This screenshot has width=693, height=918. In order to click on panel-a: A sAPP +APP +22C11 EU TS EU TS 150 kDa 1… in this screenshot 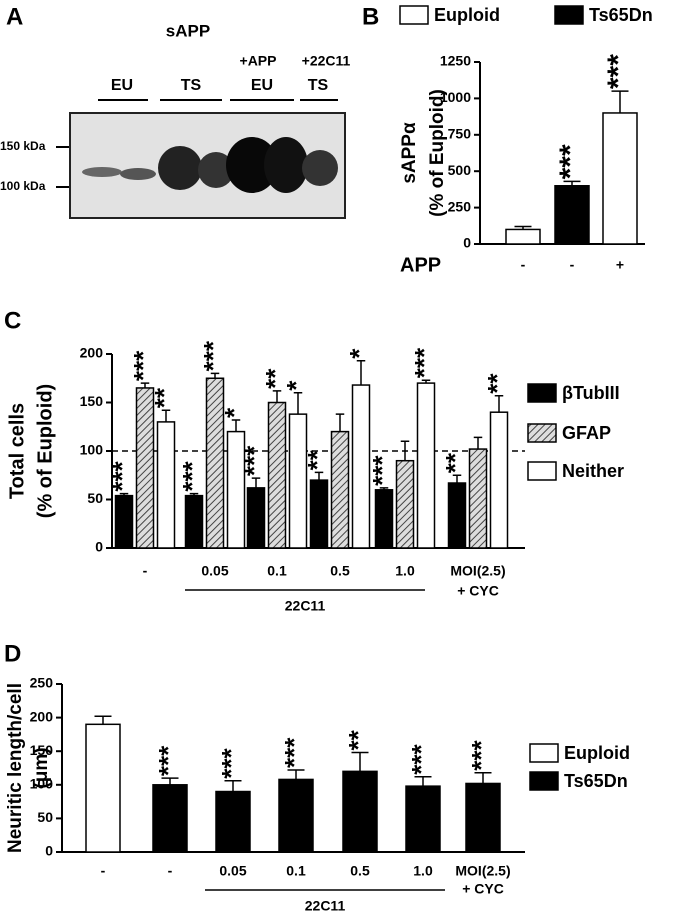, I will do `click(175, 111)`.